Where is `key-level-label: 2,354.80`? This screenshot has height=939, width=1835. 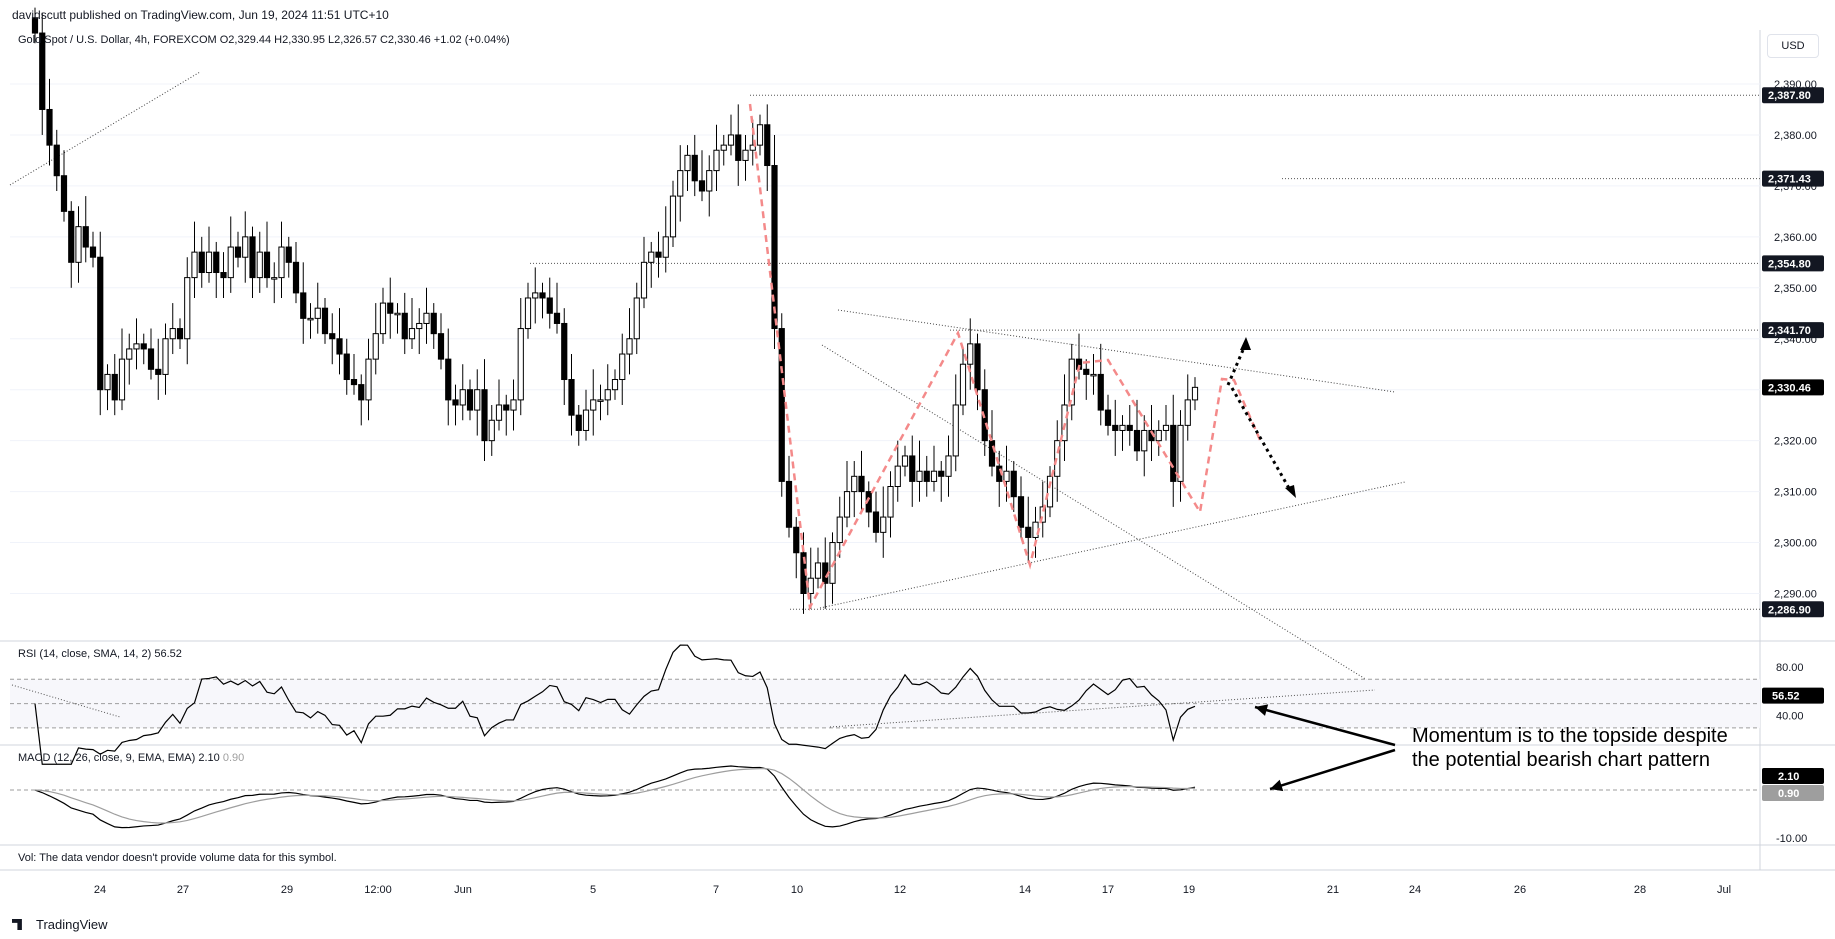 key-level-label: 2,354.80 is located at coordinates (1789, 264).